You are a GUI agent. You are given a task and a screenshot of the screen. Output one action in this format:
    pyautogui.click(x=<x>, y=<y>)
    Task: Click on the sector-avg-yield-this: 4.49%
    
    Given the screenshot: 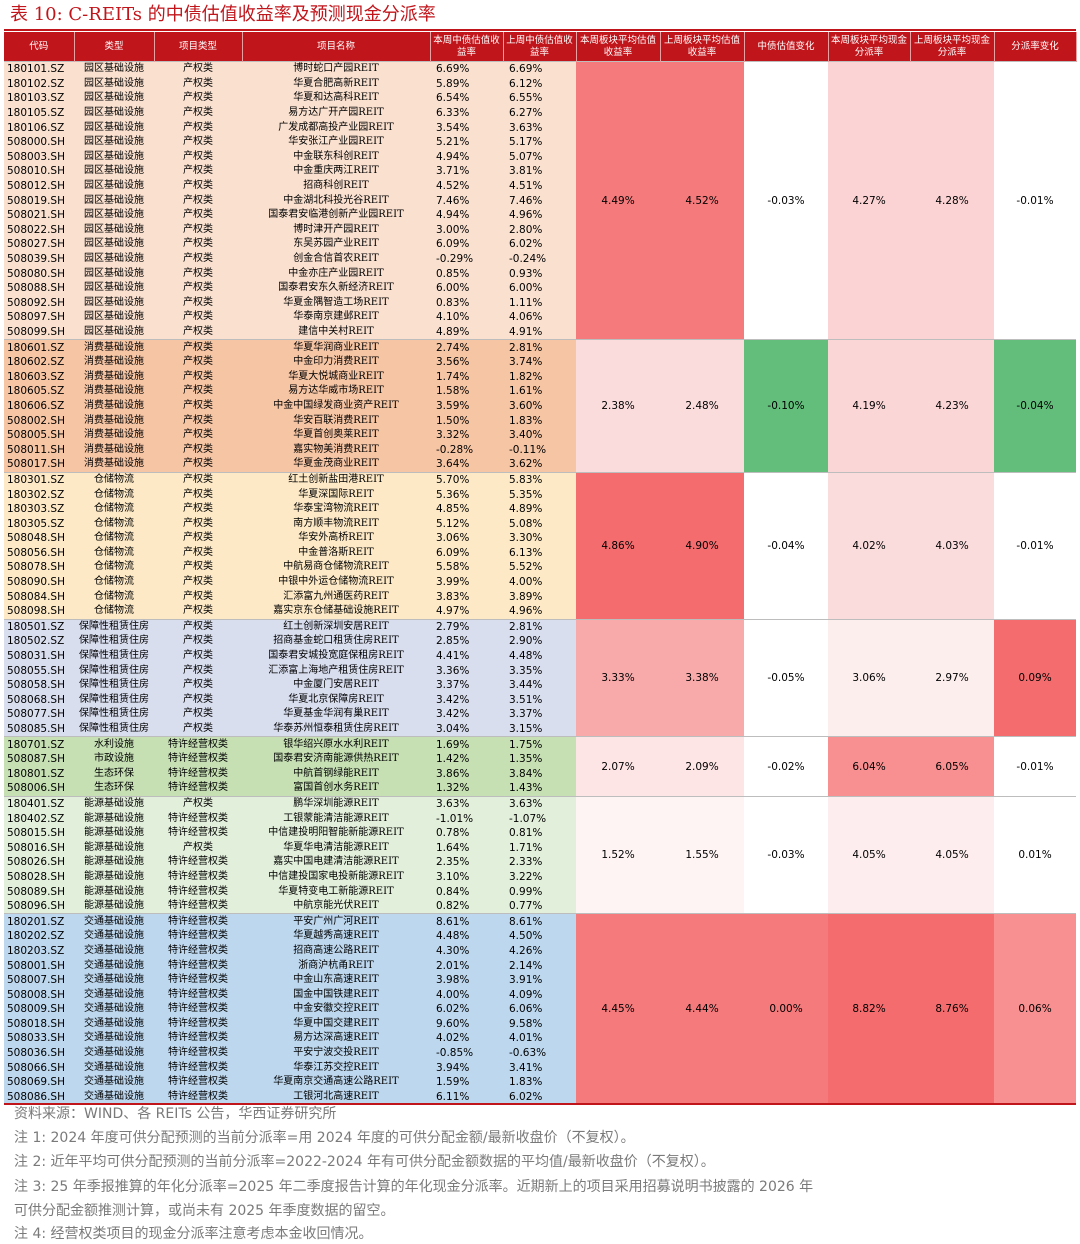 What is the action you would take?
    pyautogui.click(x=618, y=200)
    